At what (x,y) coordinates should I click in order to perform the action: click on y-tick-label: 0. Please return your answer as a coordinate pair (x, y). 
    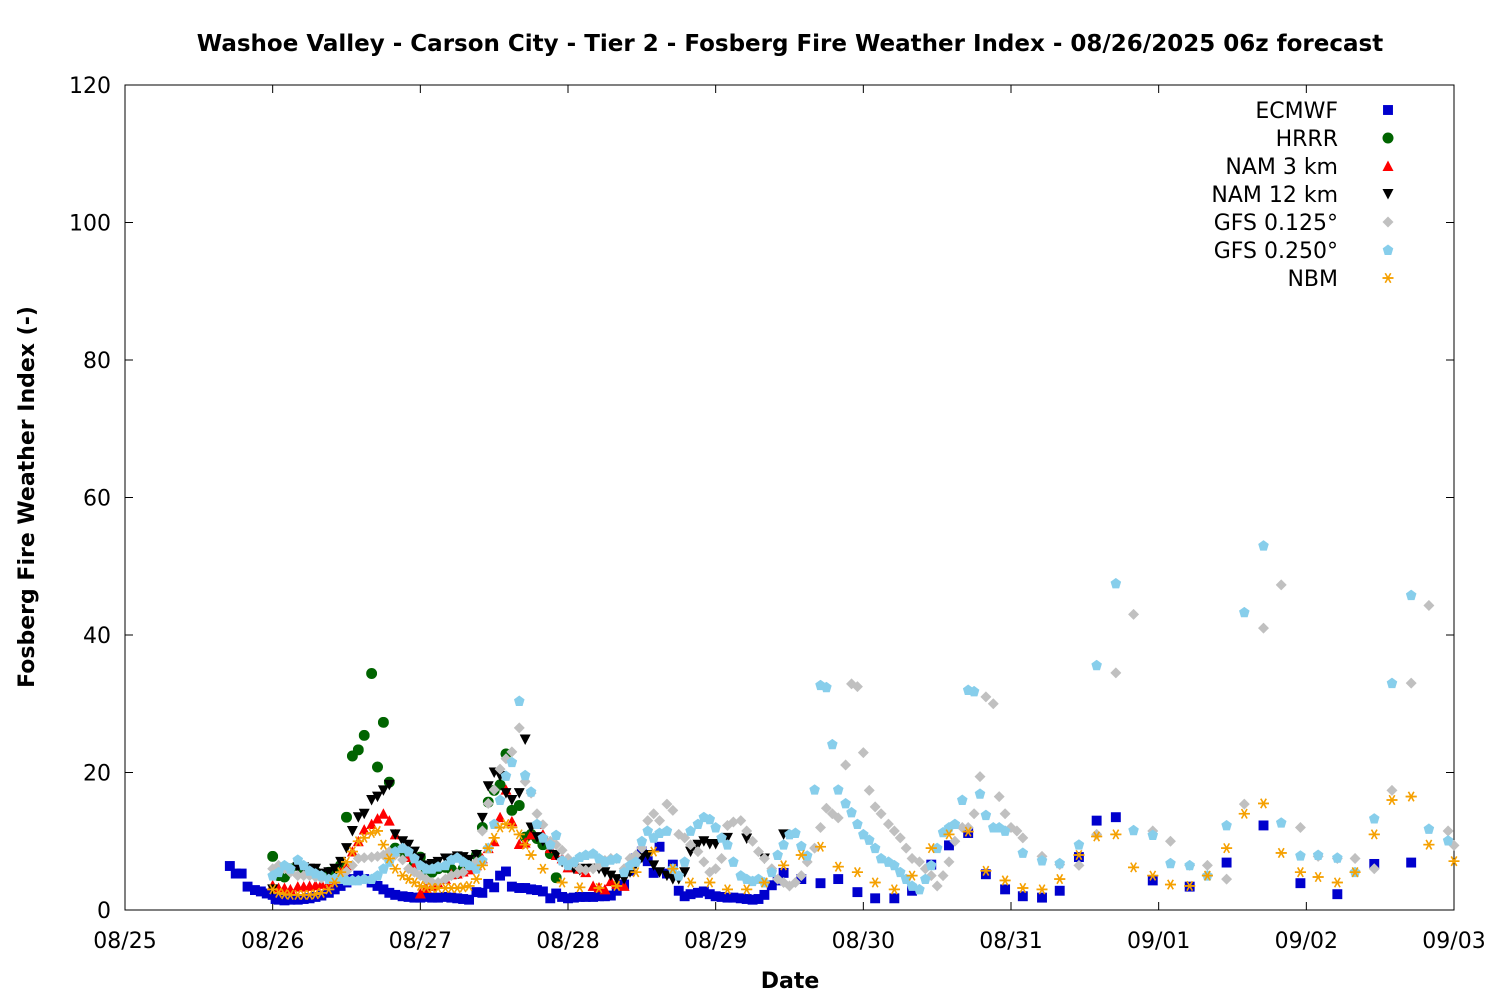
    Looking at the image, I should click on (104, 911).